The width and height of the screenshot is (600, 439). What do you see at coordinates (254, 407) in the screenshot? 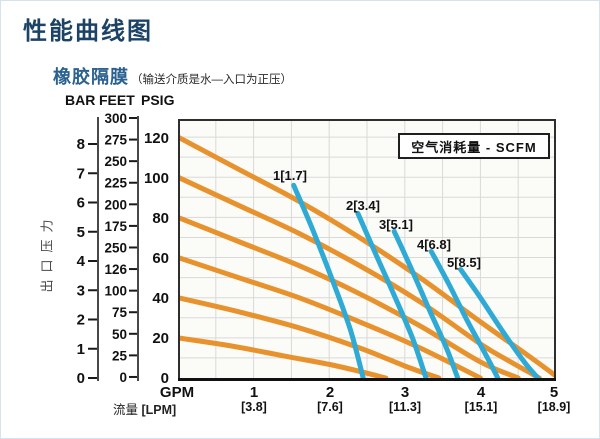
I see `lpm-tick-label: [3.8]` at bounding box center [254, 407].